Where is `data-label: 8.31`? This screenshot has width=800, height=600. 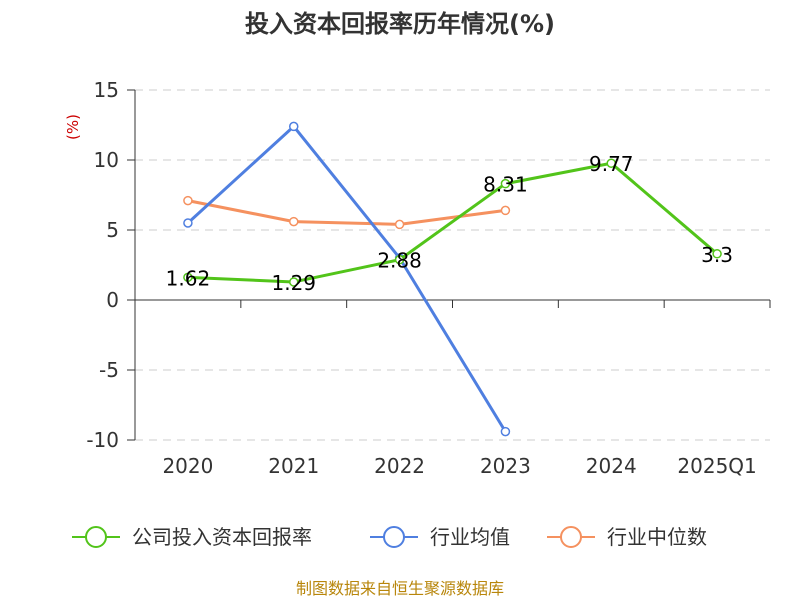
data-label: 8.31 is located at coordinates (505, 185).